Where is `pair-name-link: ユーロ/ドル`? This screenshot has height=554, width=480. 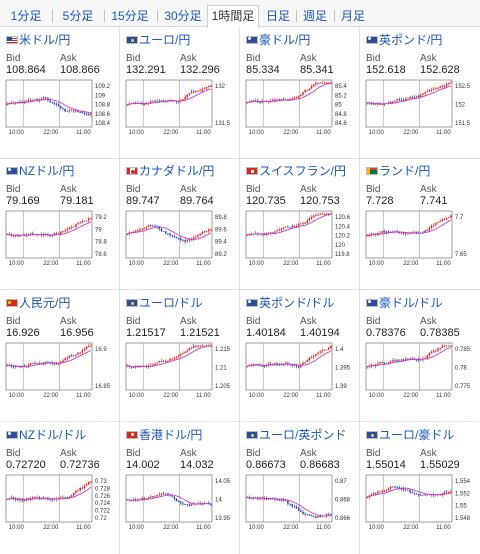
pair-name-link: ユーロ/ドル is located at coordinates (171, 303).